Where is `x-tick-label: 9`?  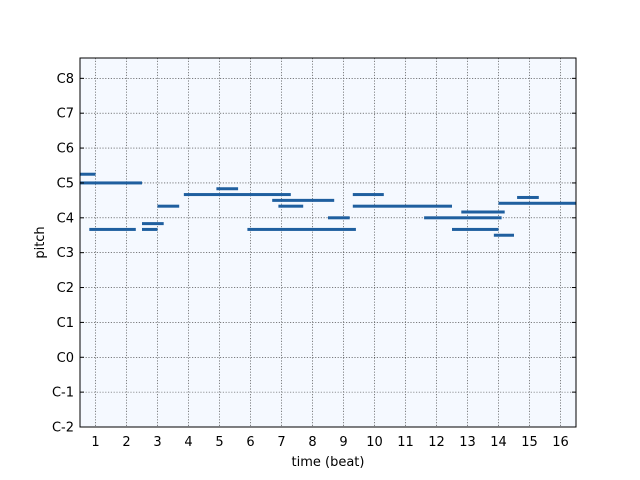
x-tick-label: 9 is located at coordinates (343, 442).